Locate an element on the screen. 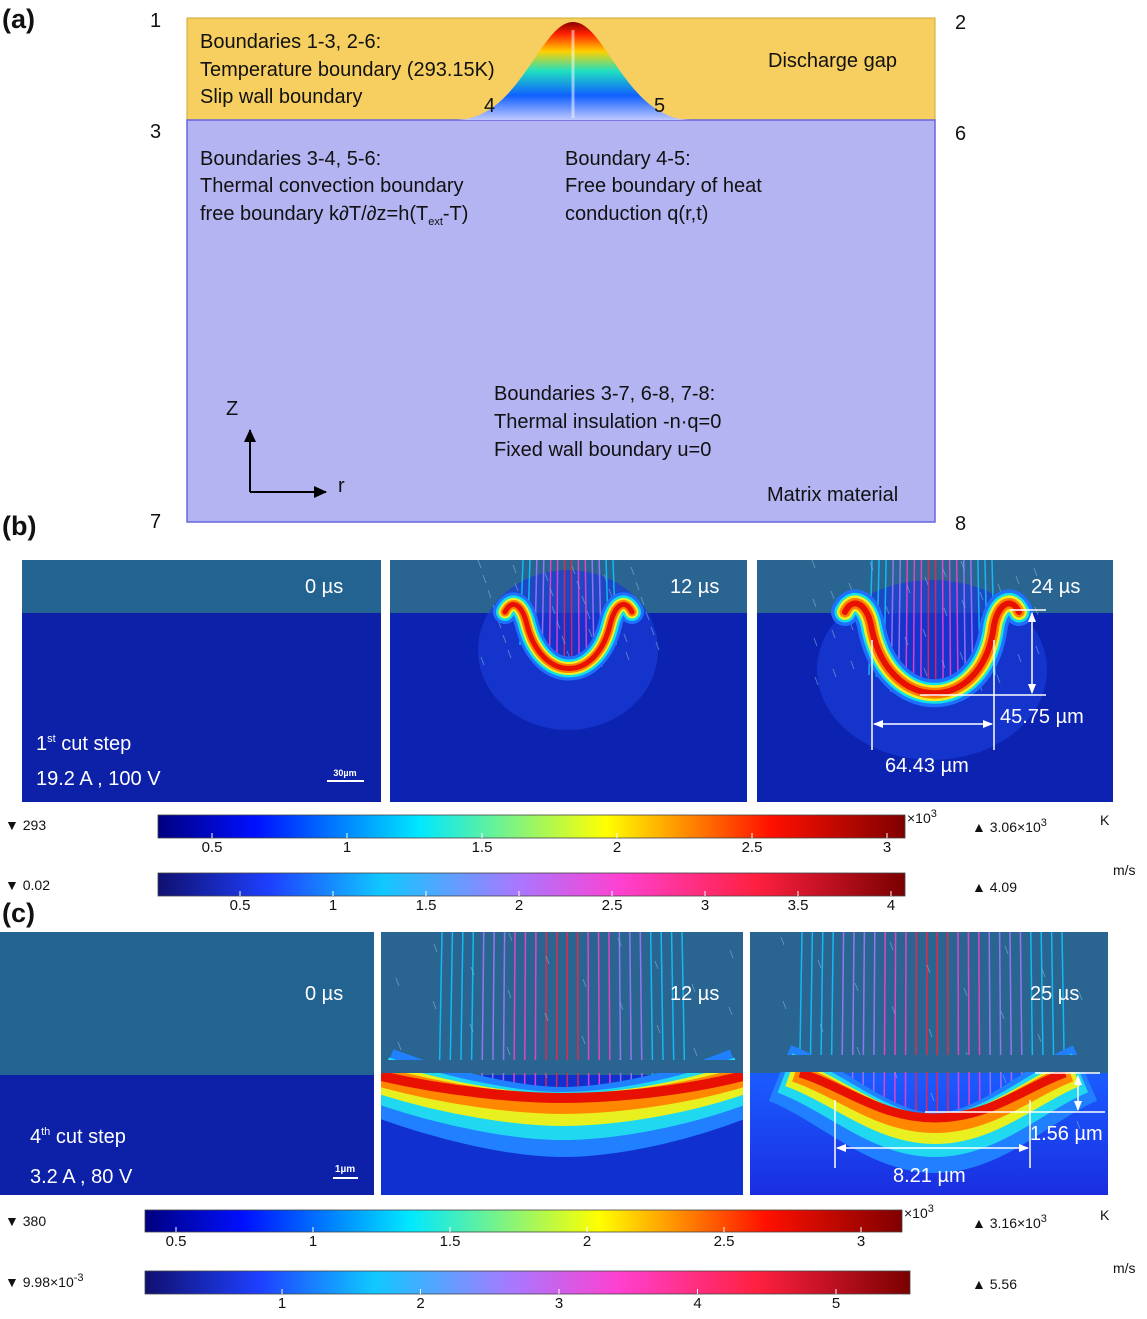 The width and height of the screenshot is (1147, 1319). color-bar-tick-label: 5 is located at coordinates (836, 1303).